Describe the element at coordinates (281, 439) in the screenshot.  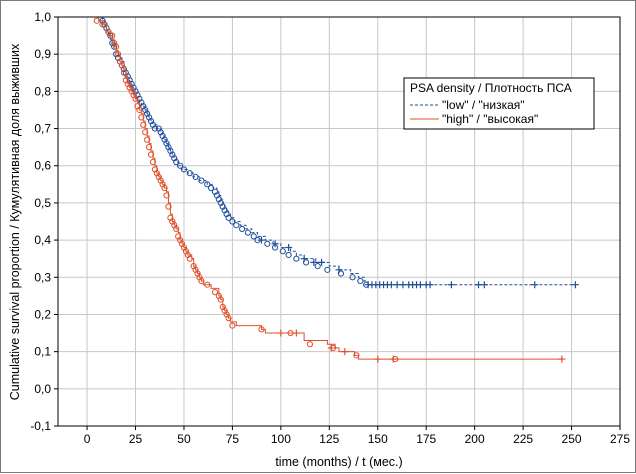
I see `x-tick-label: 100` at that location.